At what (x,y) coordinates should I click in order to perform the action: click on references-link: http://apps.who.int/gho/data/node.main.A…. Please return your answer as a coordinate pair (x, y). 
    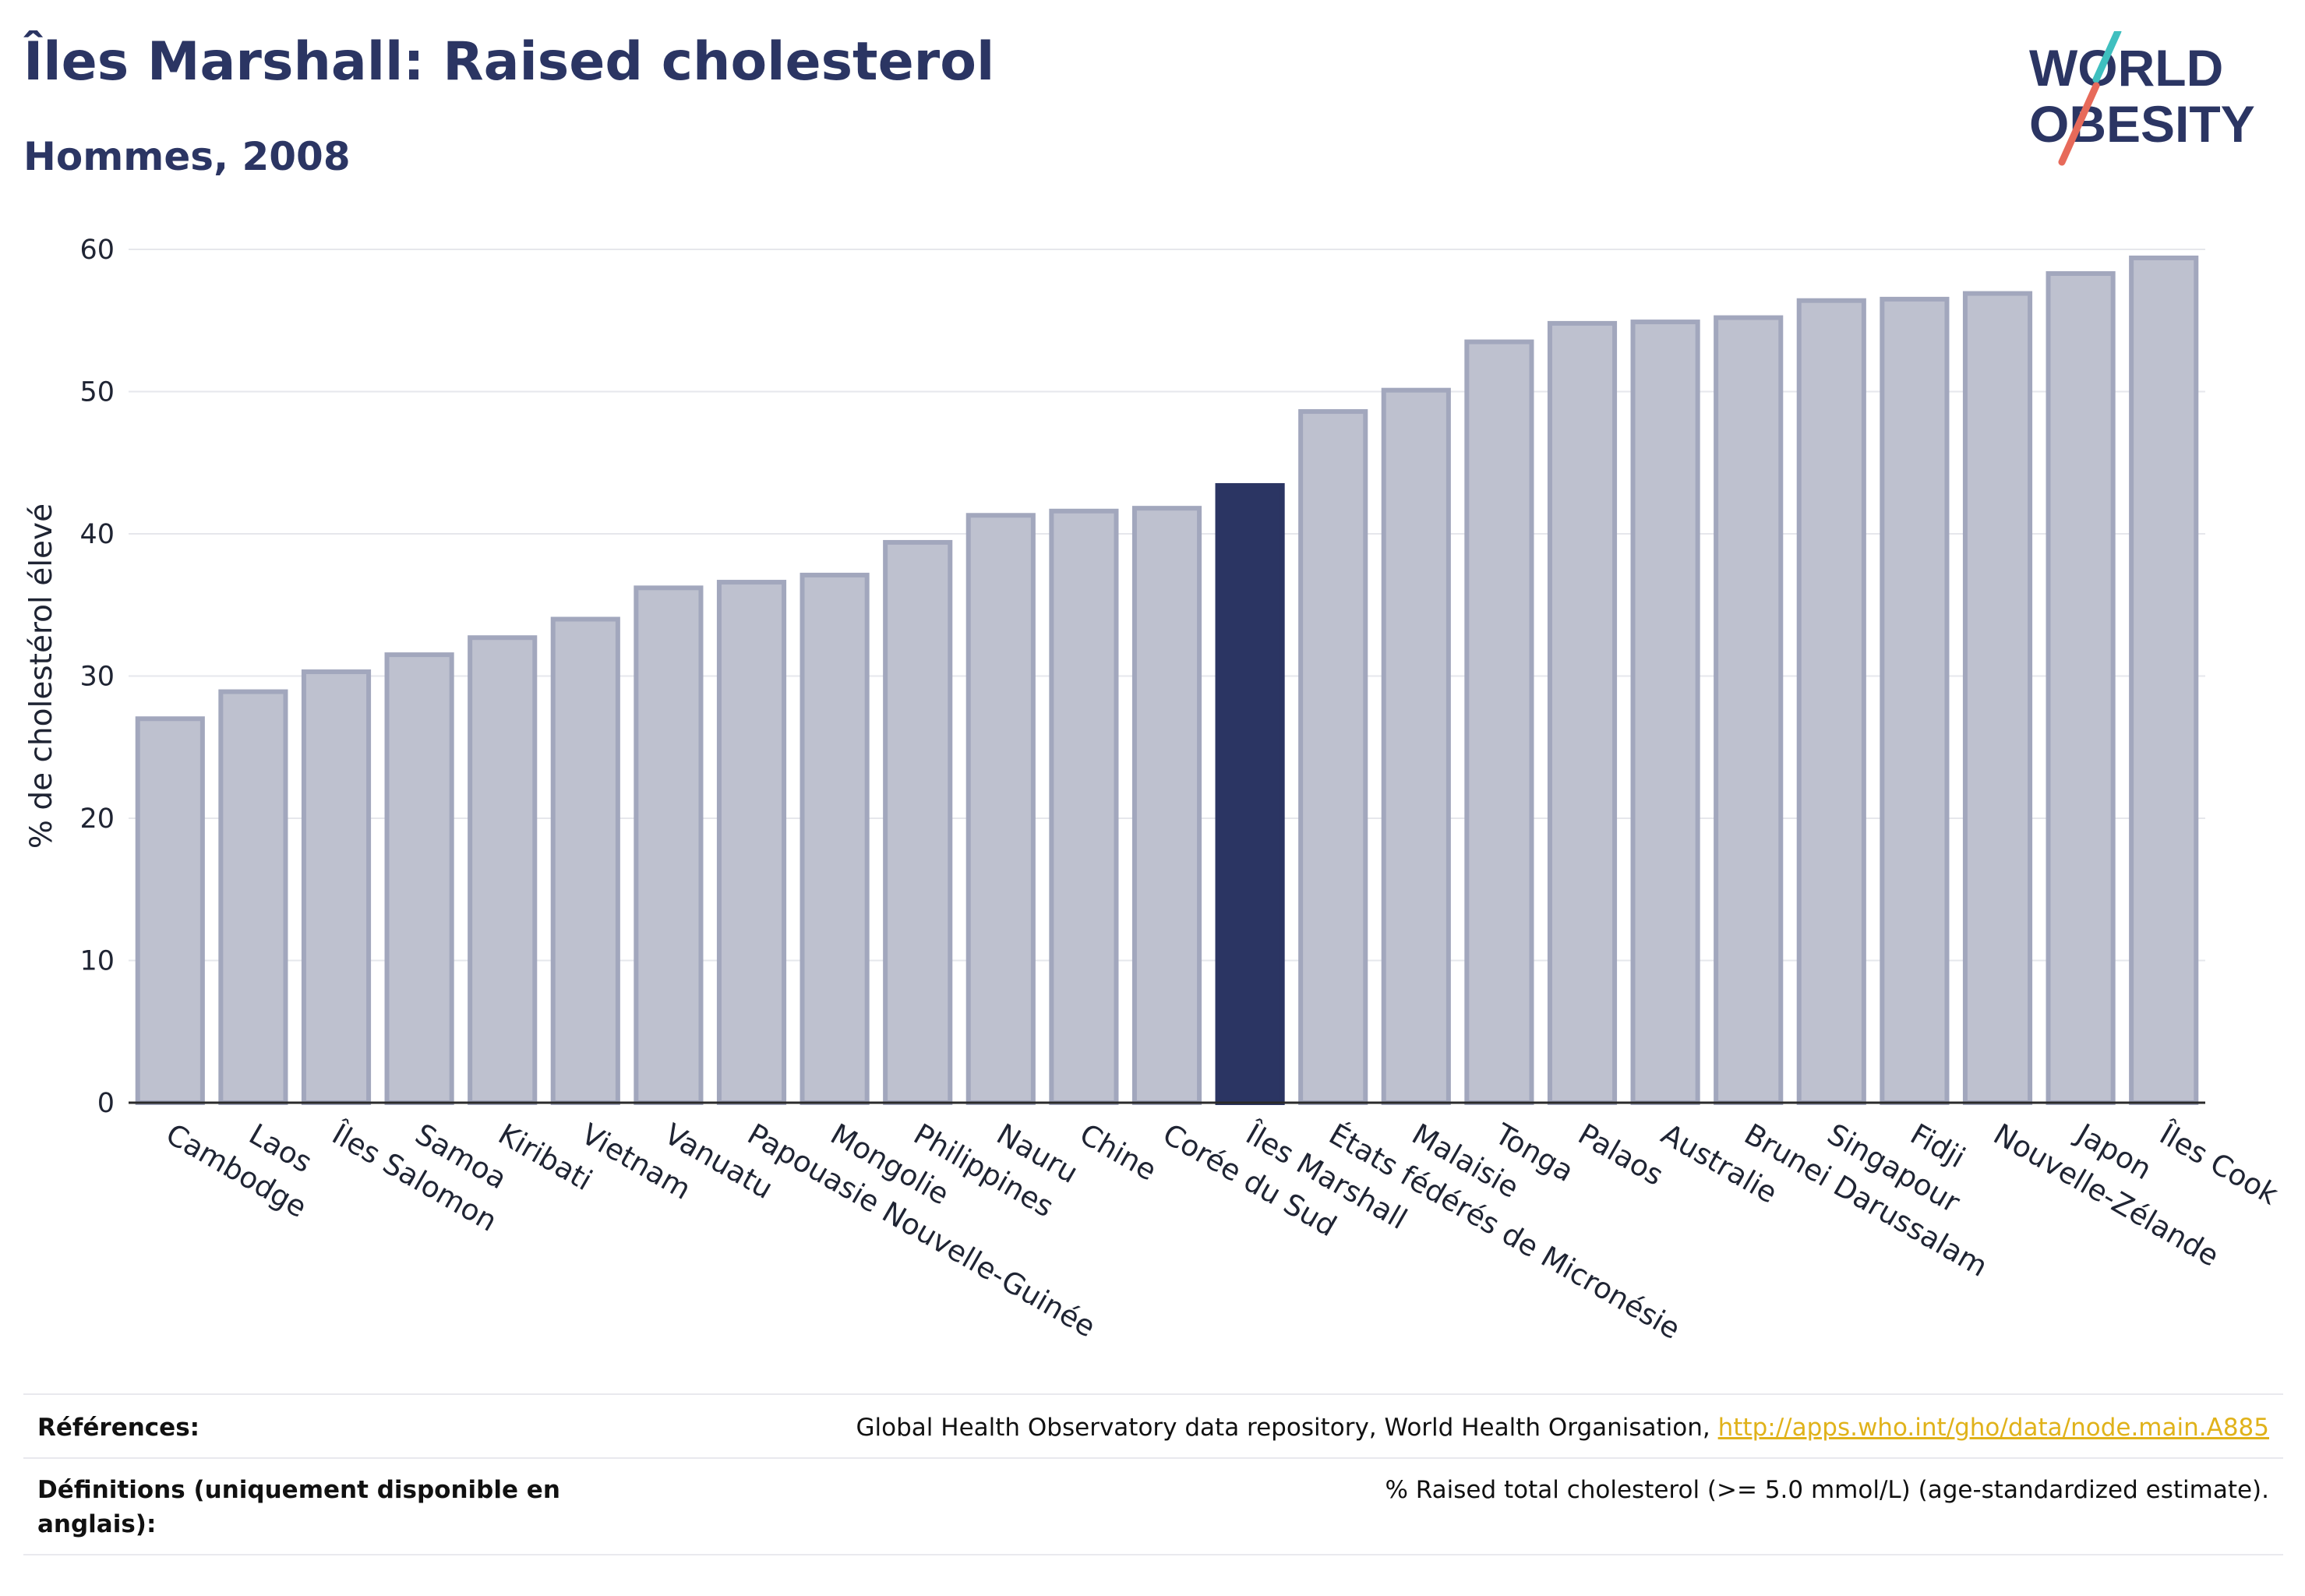
    Looking at the image, I should click on (1993, 1428).